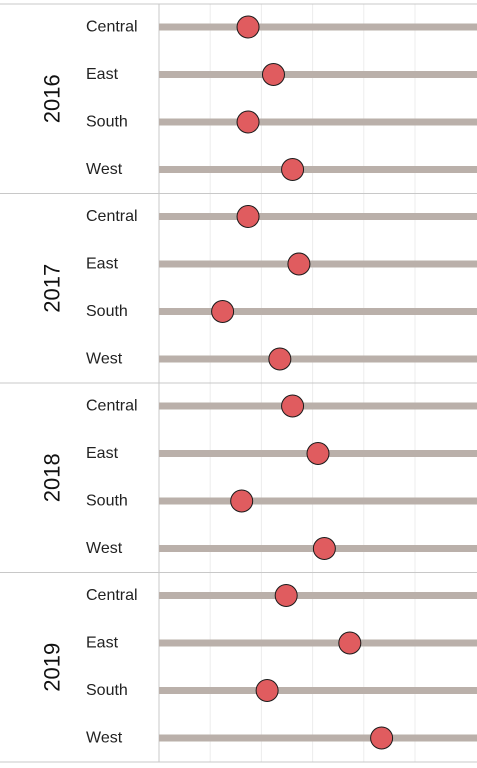  Describe the element at coordinates (52, 667) in the screenshot. I see `year-label: 2019` at that location.